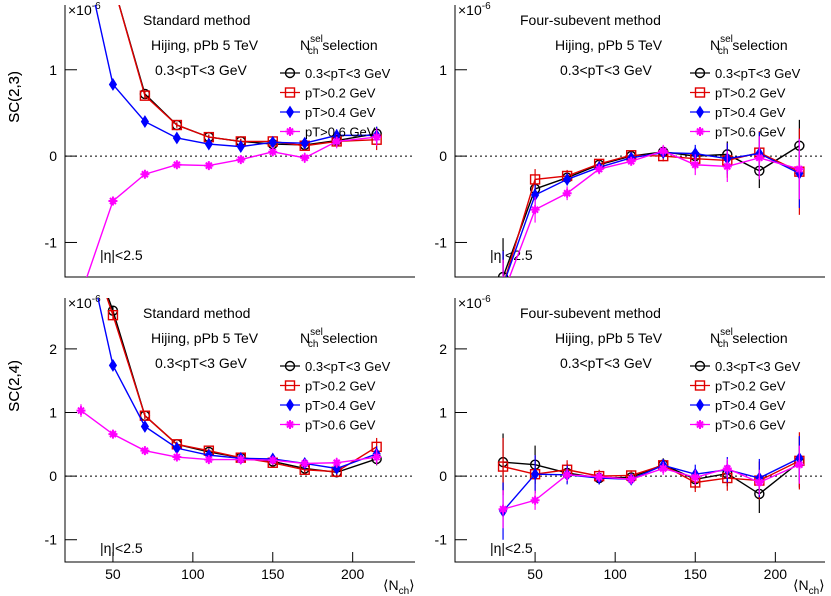  I want to click on y-axis-label: SC(2,3), so click(14, 97).